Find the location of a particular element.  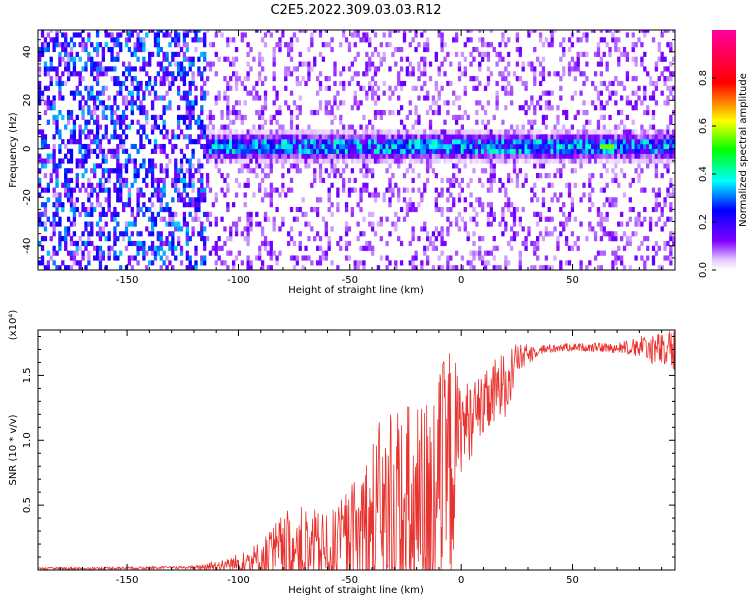

x-tick-label: -50 is located at coordinates (350, 580).